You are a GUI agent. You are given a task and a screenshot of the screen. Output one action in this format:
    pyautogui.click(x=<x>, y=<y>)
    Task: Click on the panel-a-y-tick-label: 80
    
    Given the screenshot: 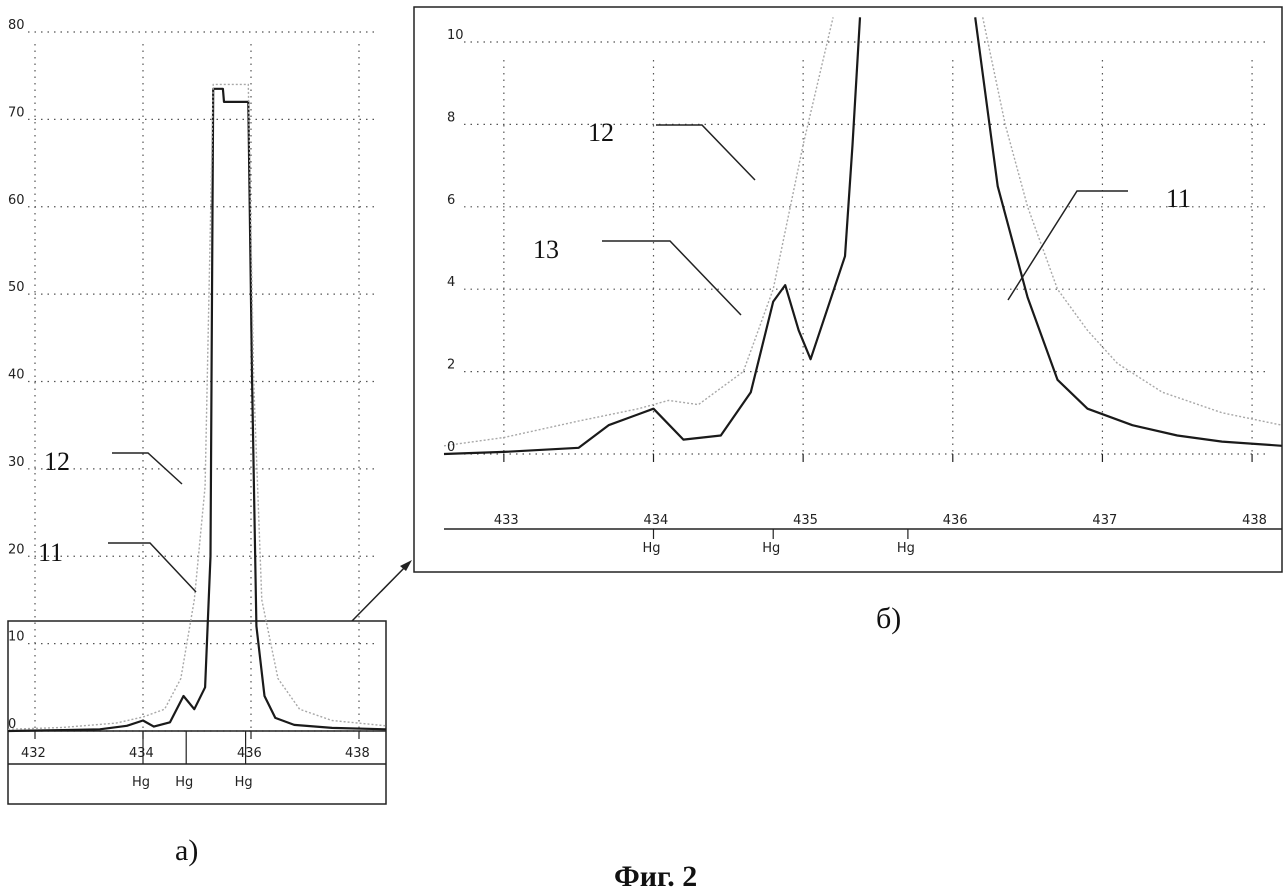 What is the action you would take?
    pyautogui.click(x=16, y=25)
    